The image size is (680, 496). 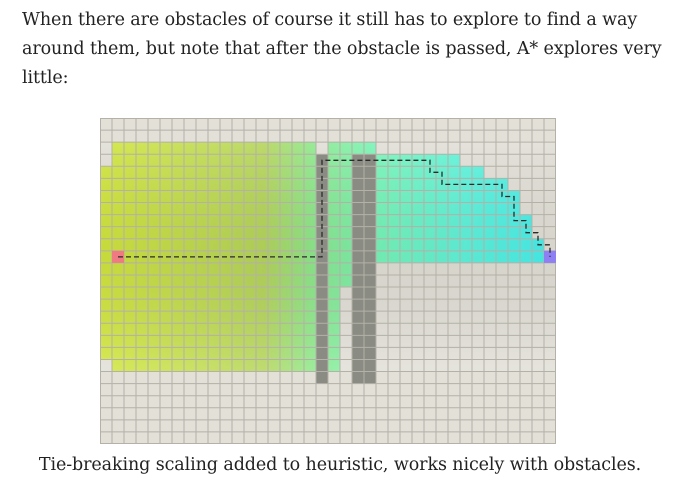 What do you see at coordinates (322, 269) in the screenshot?
I see `wall` at bounding box center [322, 269].